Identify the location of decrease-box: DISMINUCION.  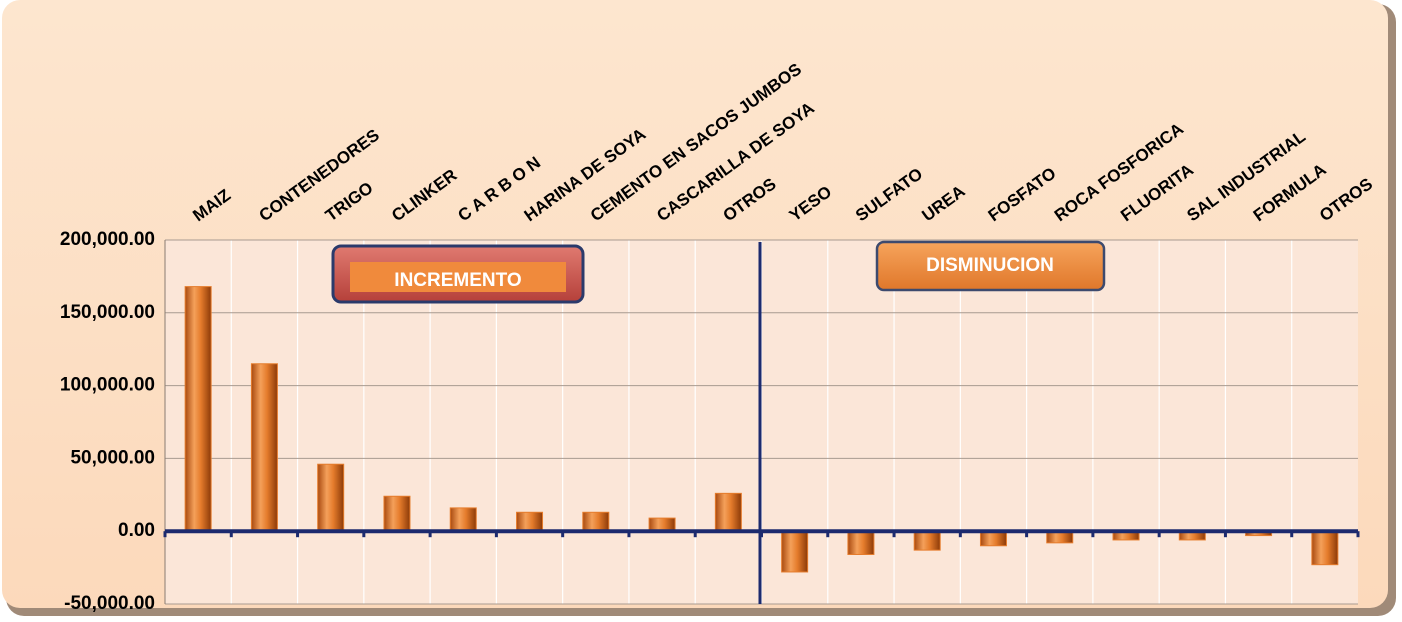
(990, 266).